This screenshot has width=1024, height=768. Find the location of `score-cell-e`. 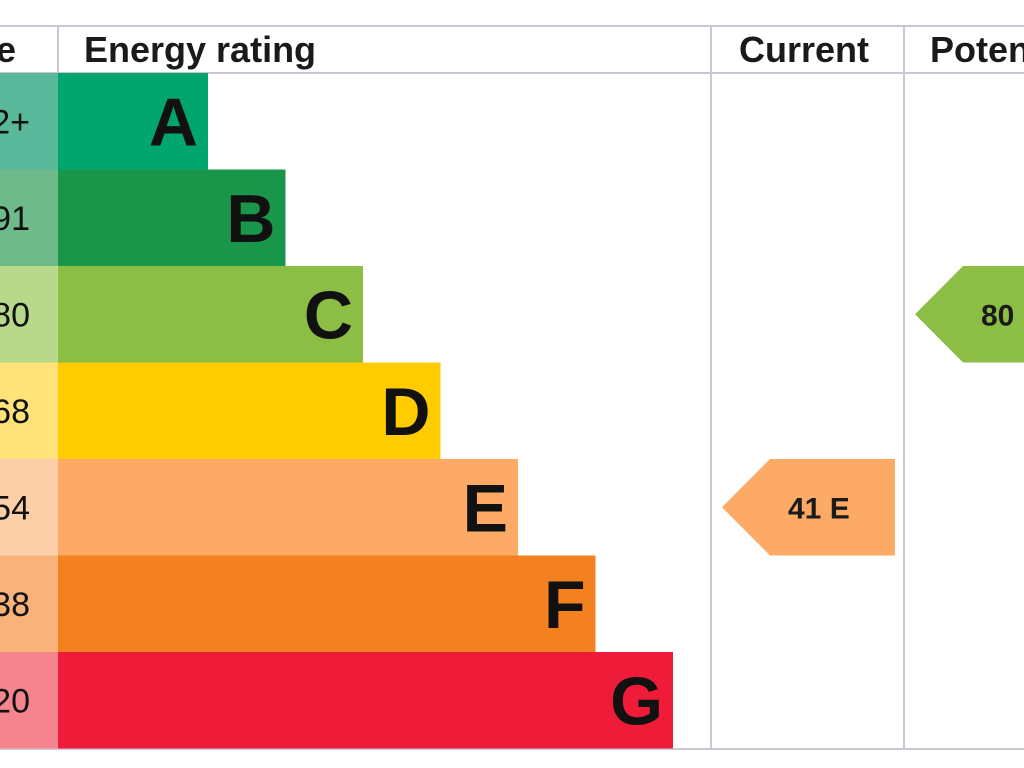

score-cell-e is located at coordinates (29, 507).